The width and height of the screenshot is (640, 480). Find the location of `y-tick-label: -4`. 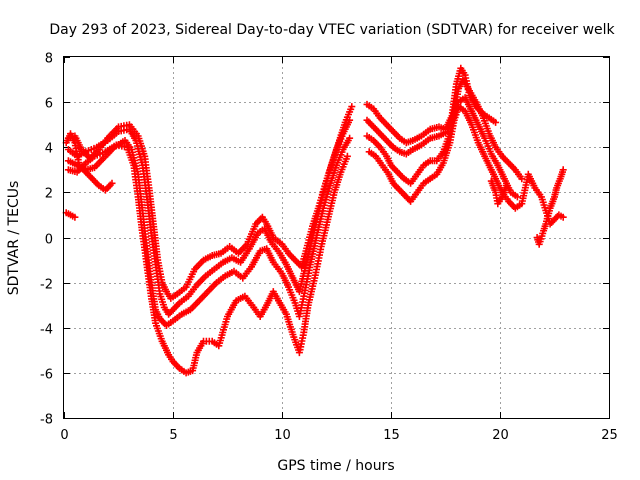

y-tick-label: -4 is located at coordinates (46, 330).